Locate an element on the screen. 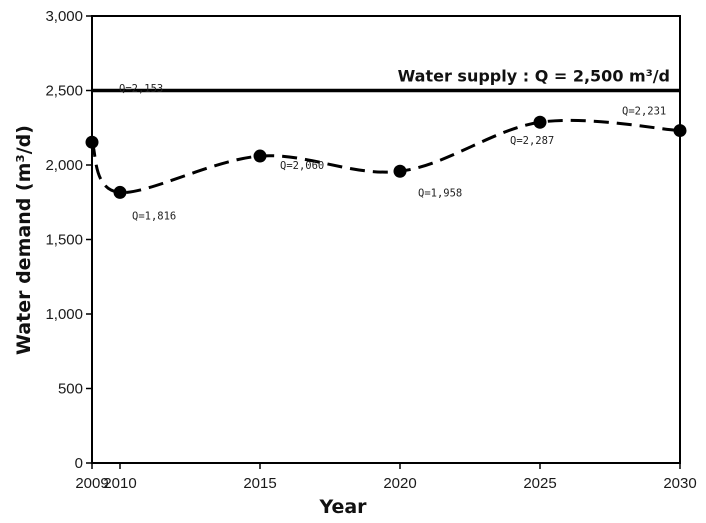 The image size is (706, 523). data-label: Q=2,231 is located at coordinates (644, 112).